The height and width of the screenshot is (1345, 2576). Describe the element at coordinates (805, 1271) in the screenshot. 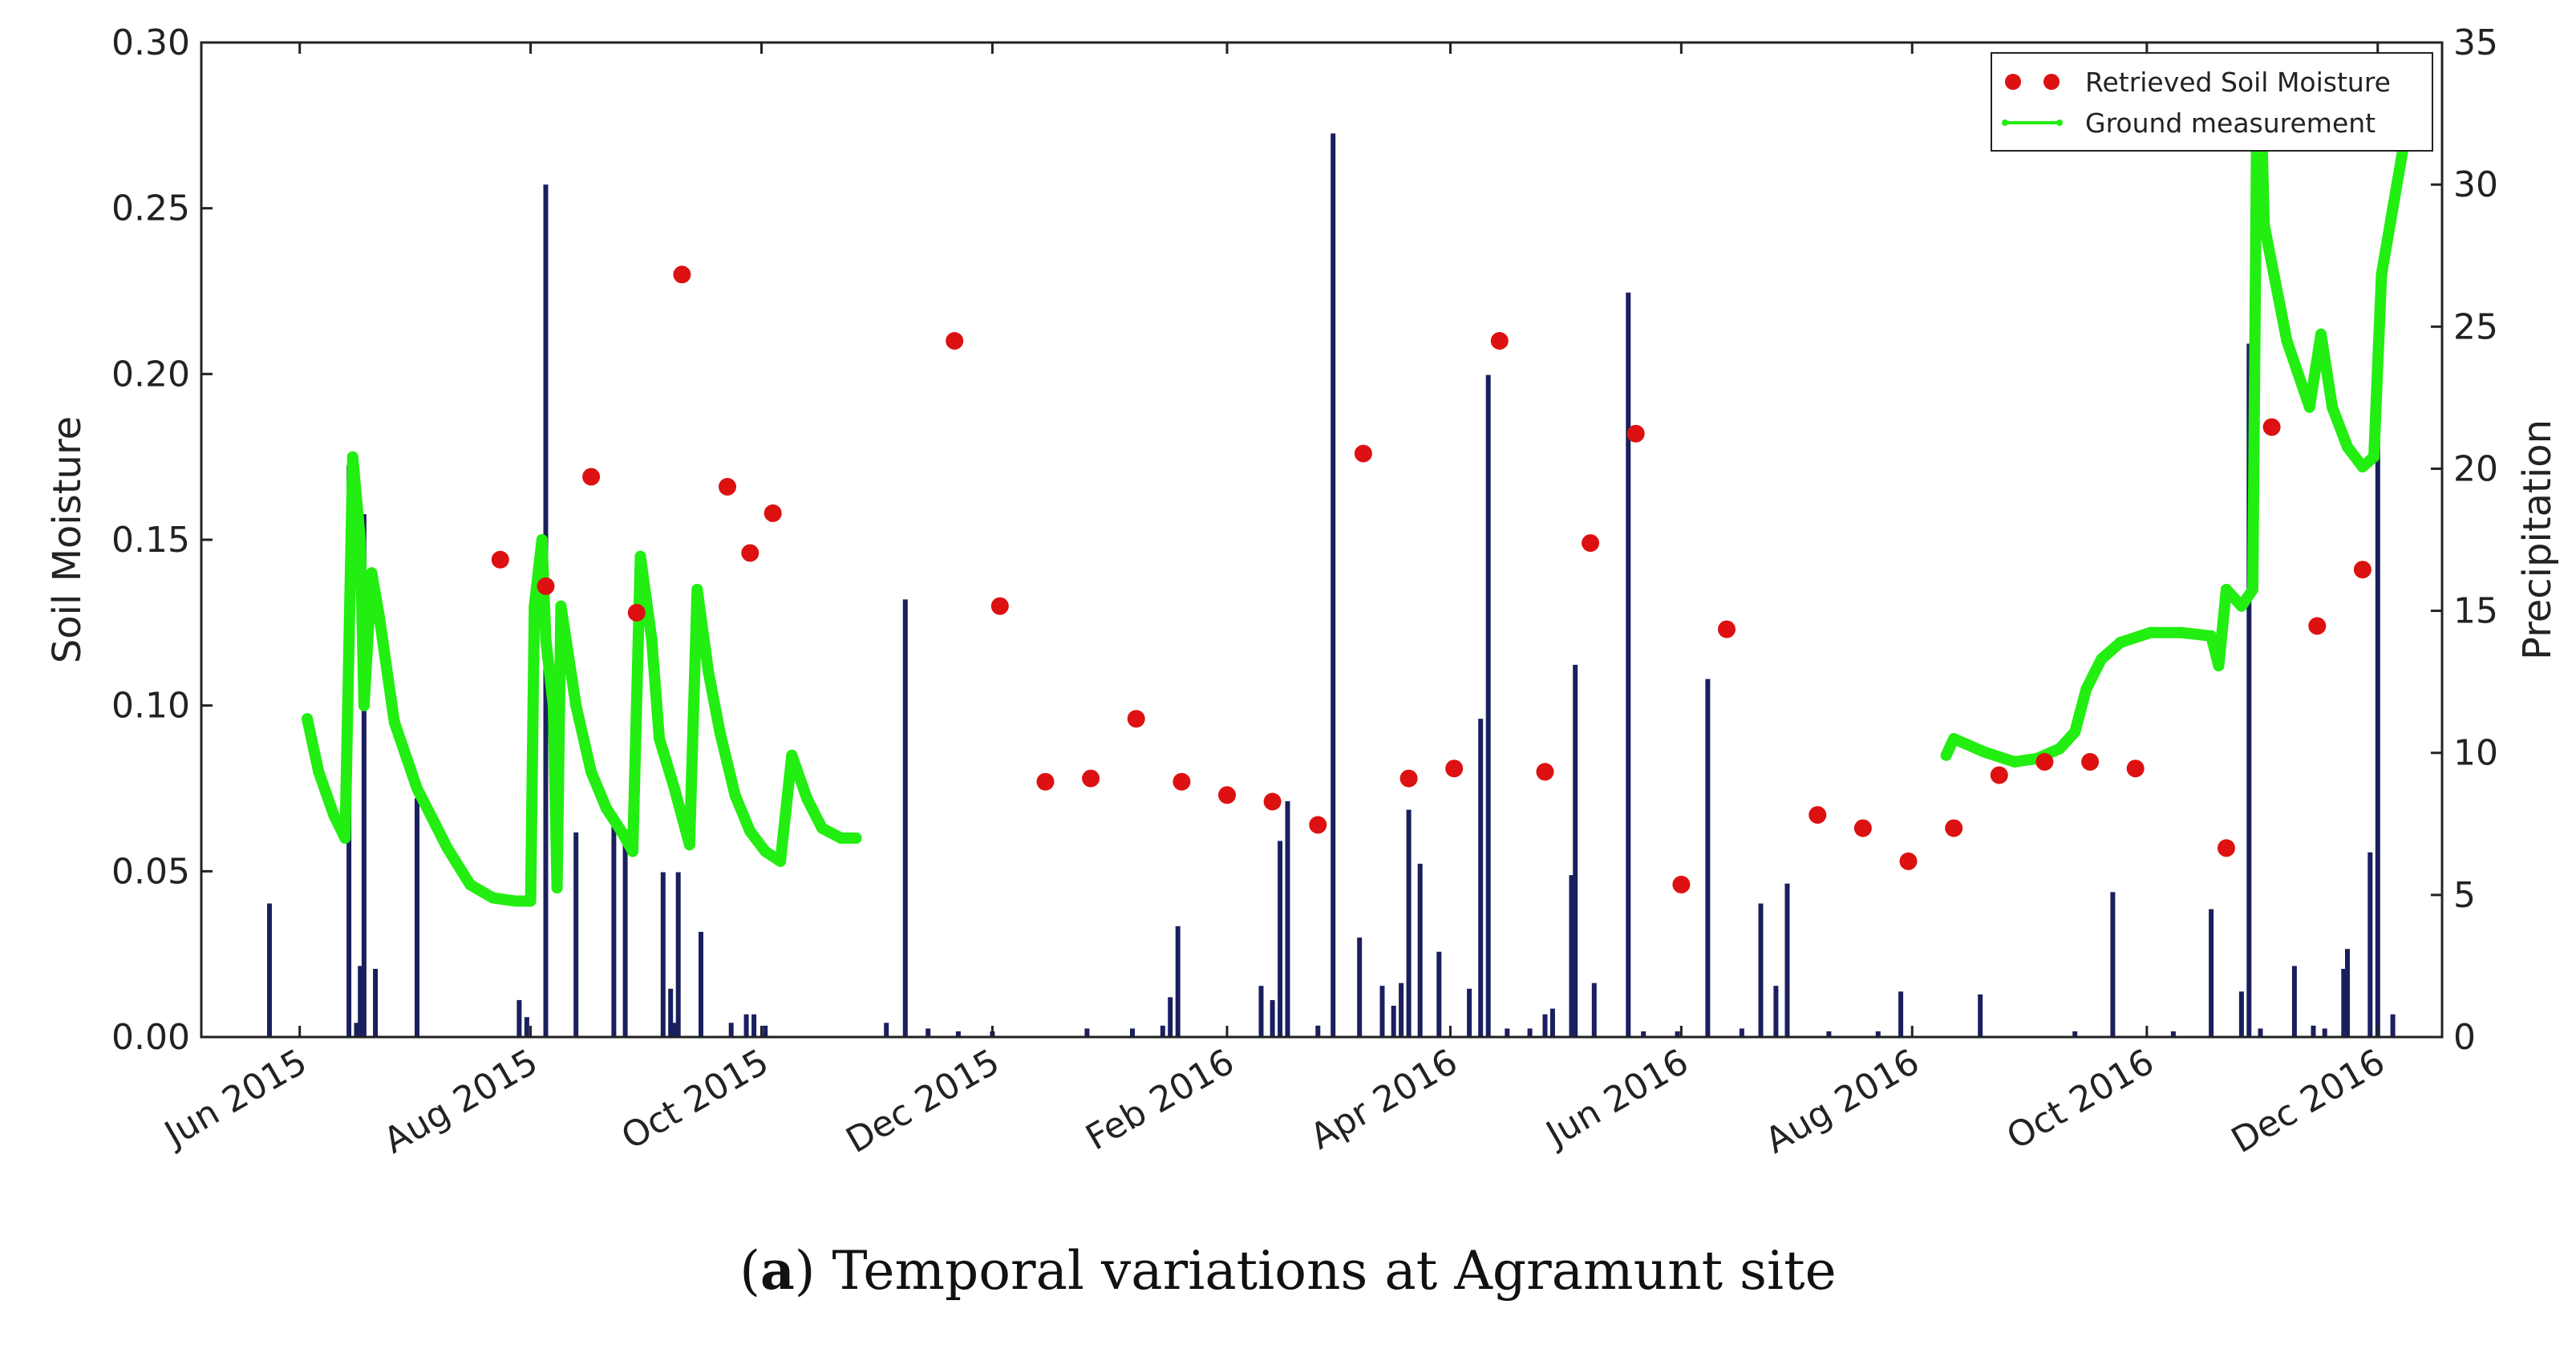

I see `caption-close-paren: )` at that location.